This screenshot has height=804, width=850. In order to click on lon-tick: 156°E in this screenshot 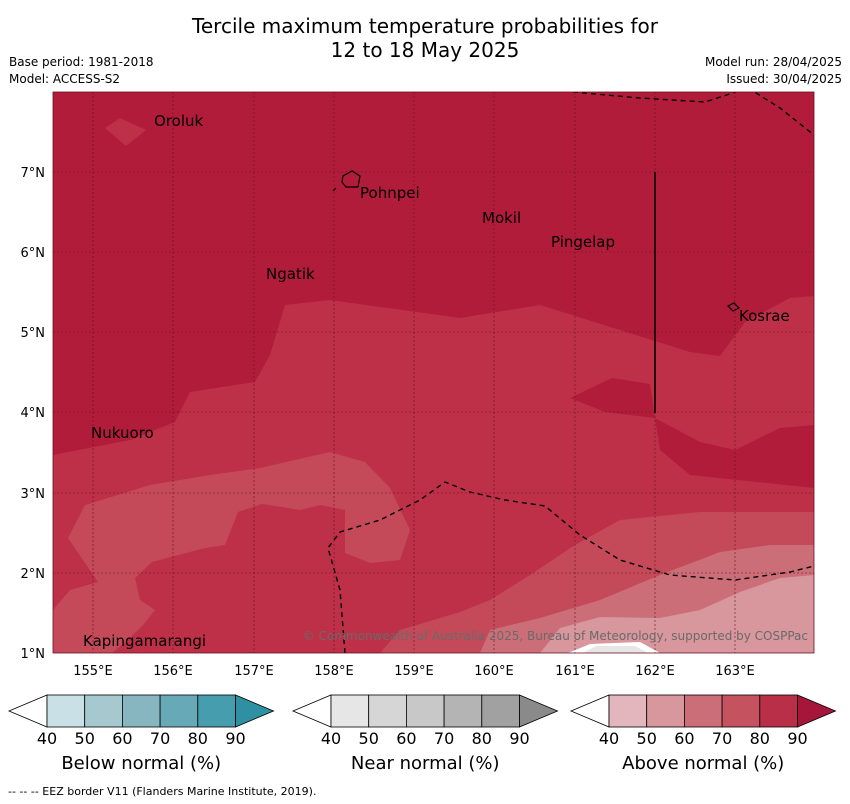, I will do `click(173, 671)`.